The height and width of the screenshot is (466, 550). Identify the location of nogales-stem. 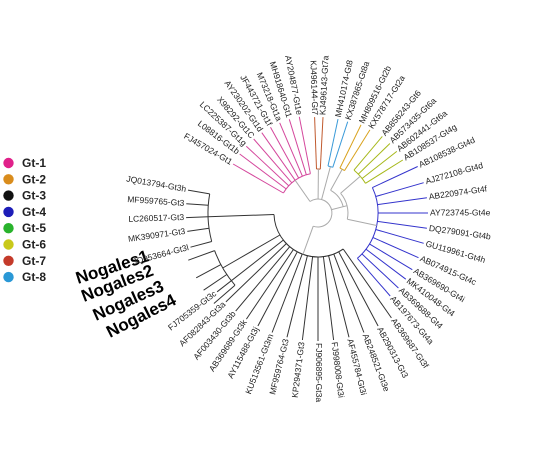
(251, 251).